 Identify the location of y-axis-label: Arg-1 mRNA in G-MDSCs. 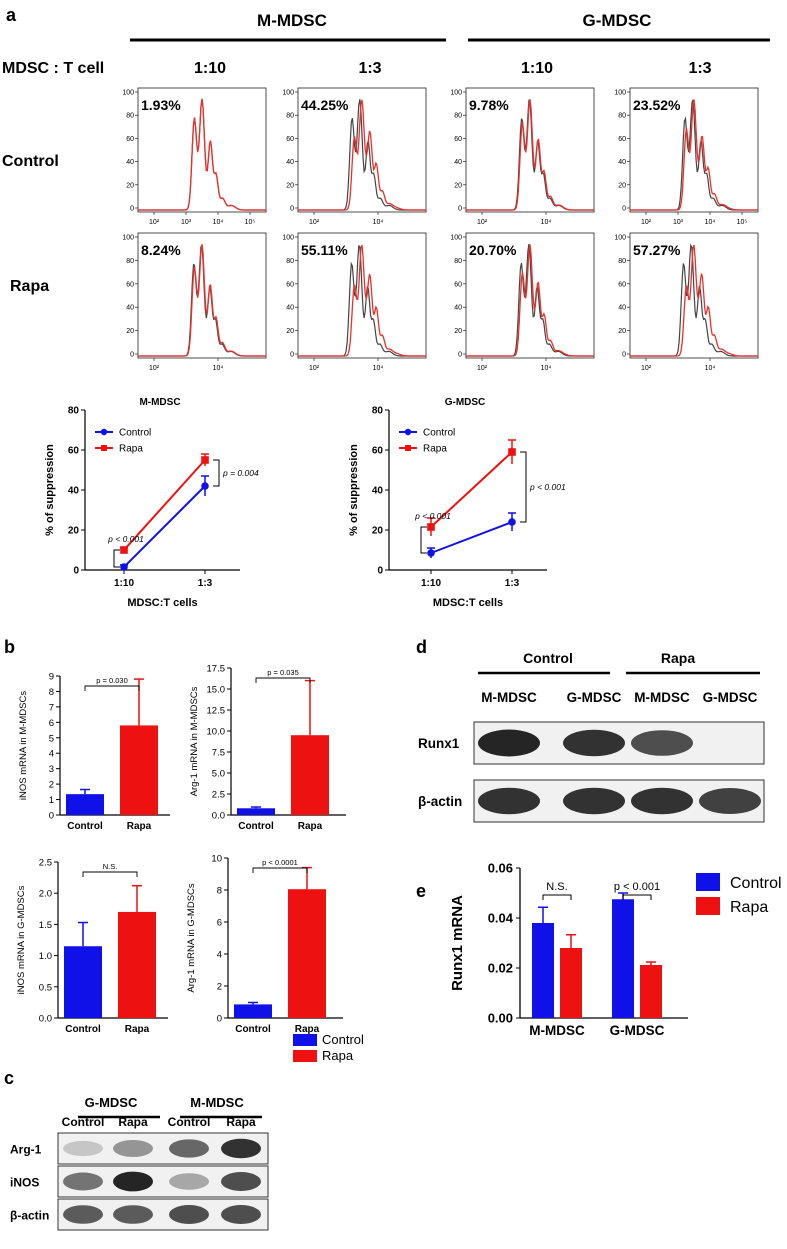
(191, 938).